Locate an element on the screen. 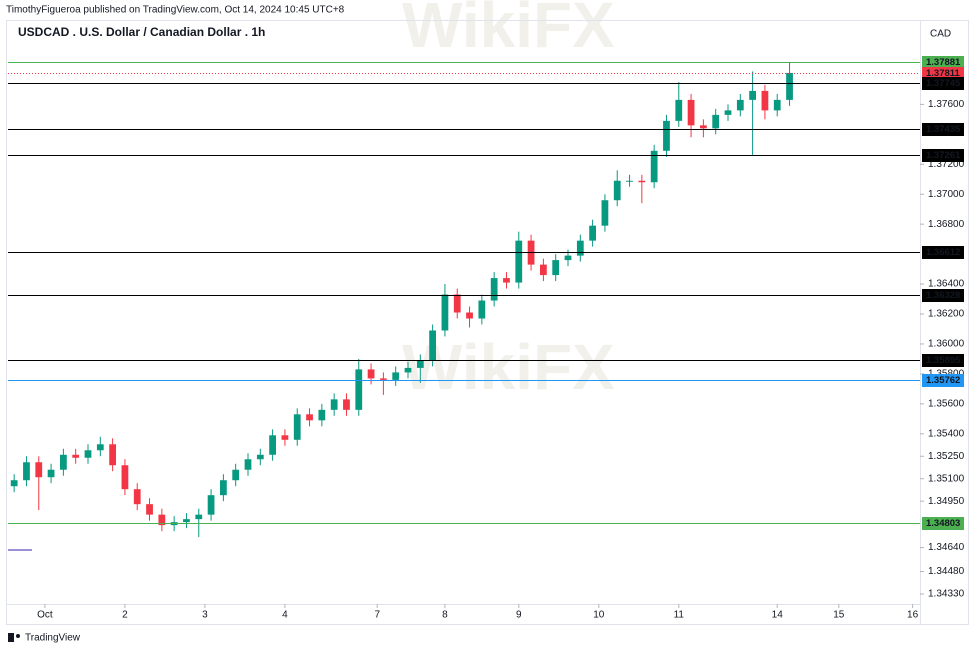  price-label: 1.36328 is located at coordinates (943, 295).